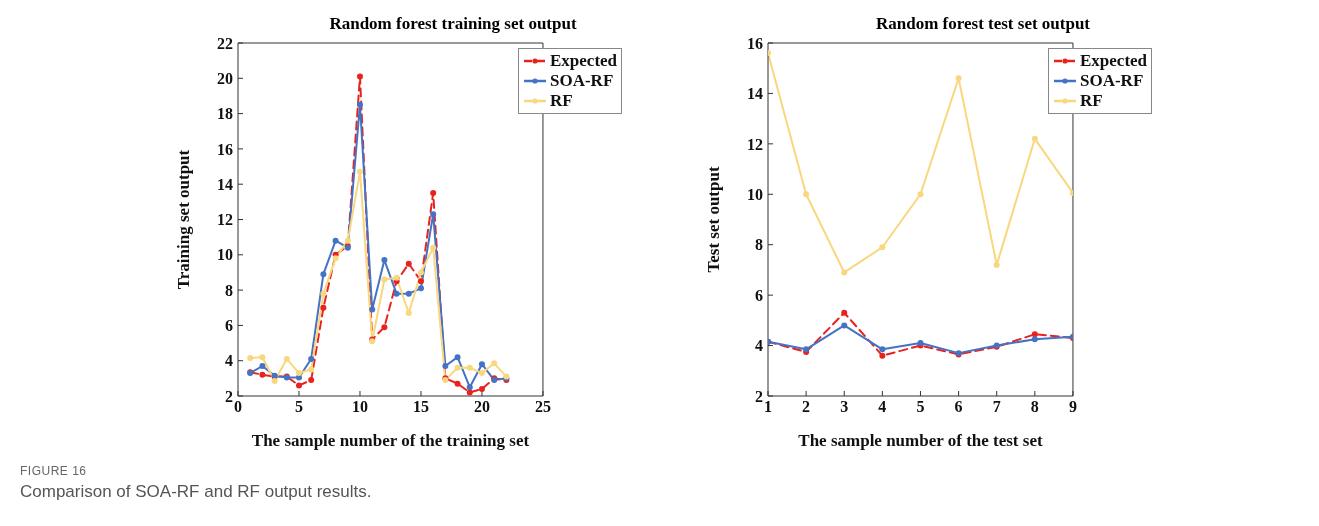 The width and height of the screenshot is (1319, 526). Describe the element at coordinates (420, 407) in the screenshot. I see `x-tick-label: 15` at that location.